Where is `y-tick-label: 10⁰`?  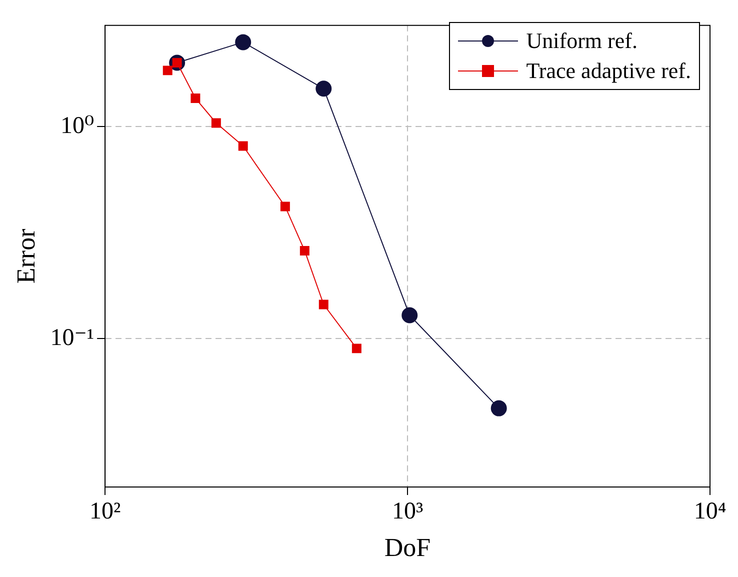
y-tick-label: 10⁰ is located at coordinates (77, 125).